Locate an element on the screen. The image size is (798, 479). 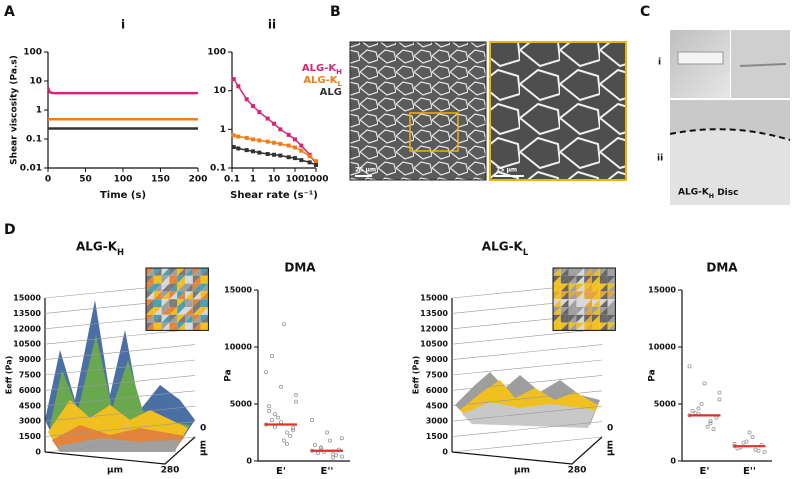
y-tick-label: 280 is located at coordinates (577, 471).